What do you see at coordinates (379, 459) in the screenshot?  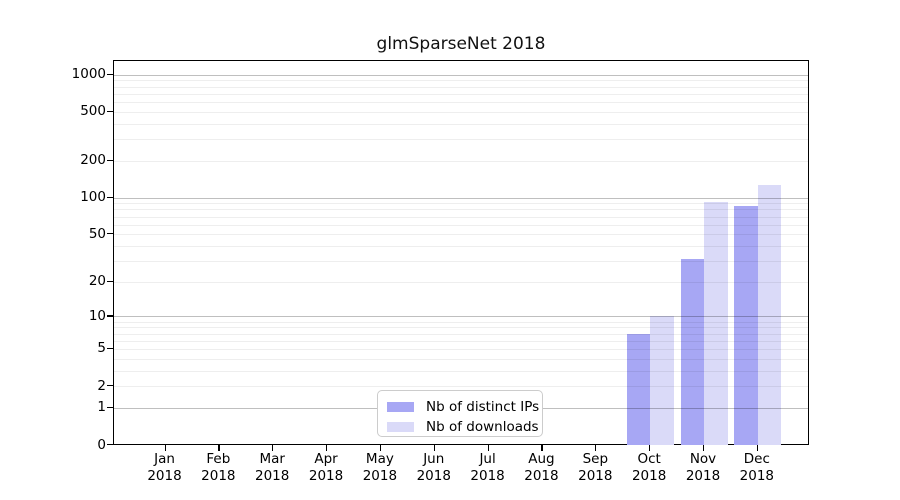 I see `x-tick-label-line: May` at bounding box center [379, 459].